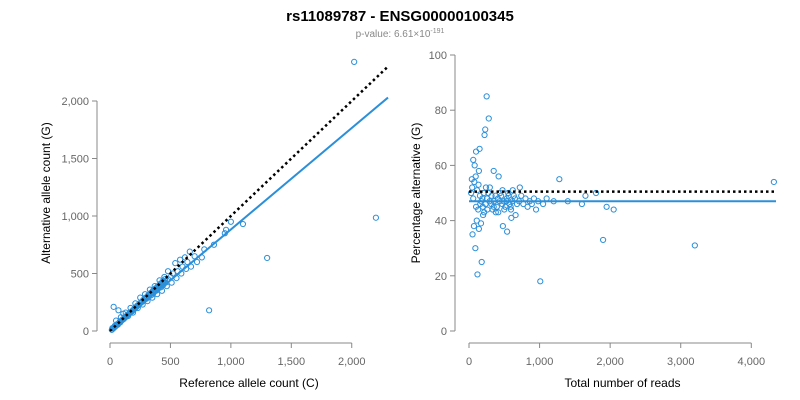 Image resolution: width=800 pixels, height=400 pixels. I want to click on y-tick-label: 2,000, so click(75, 102).